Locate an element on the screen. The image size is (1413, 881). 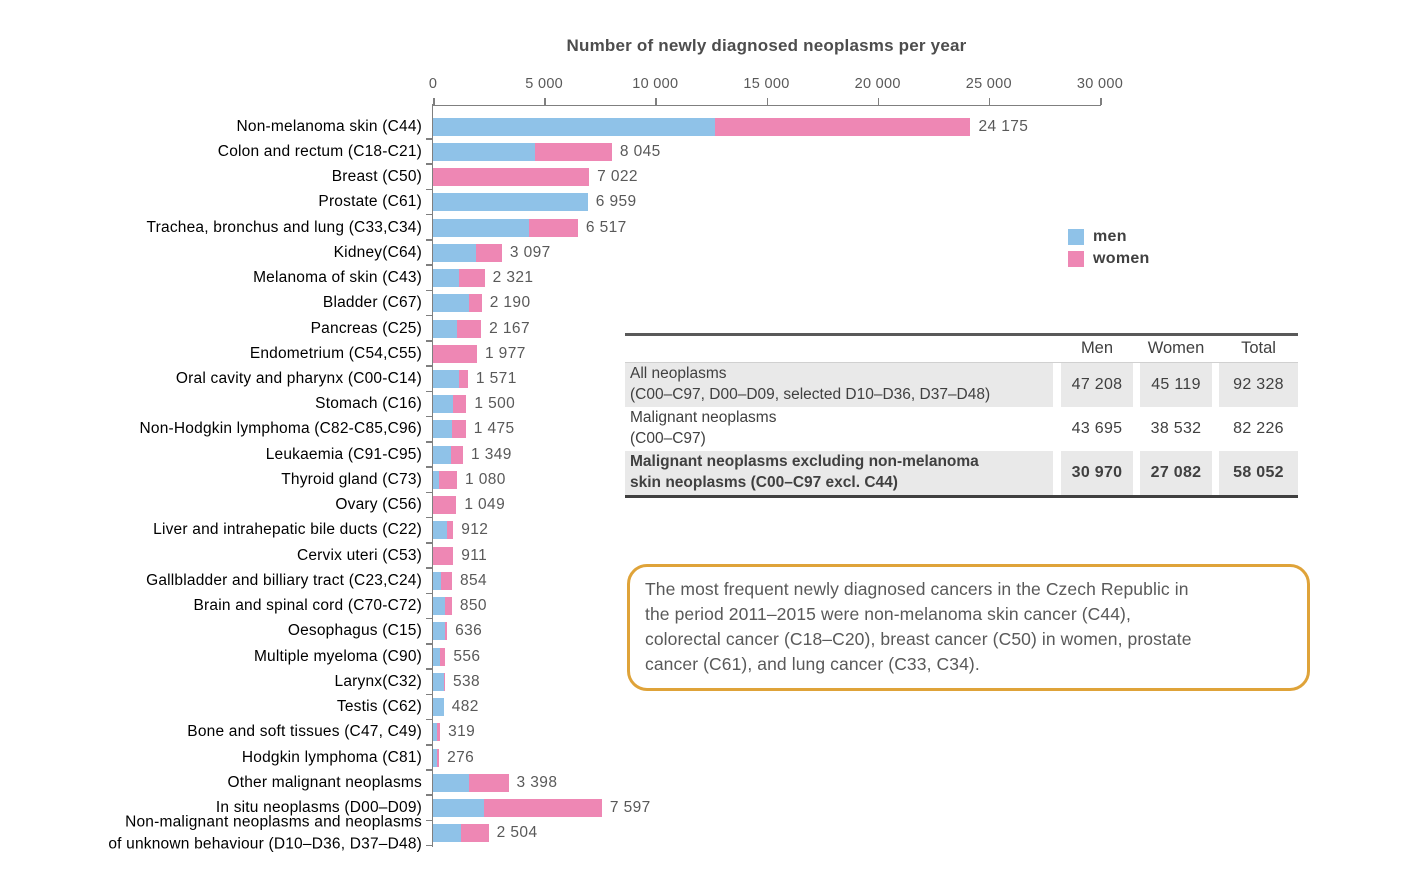
chart-row: Melanoma of skin (C43) 2 321 is located at coordinates (706, 277).